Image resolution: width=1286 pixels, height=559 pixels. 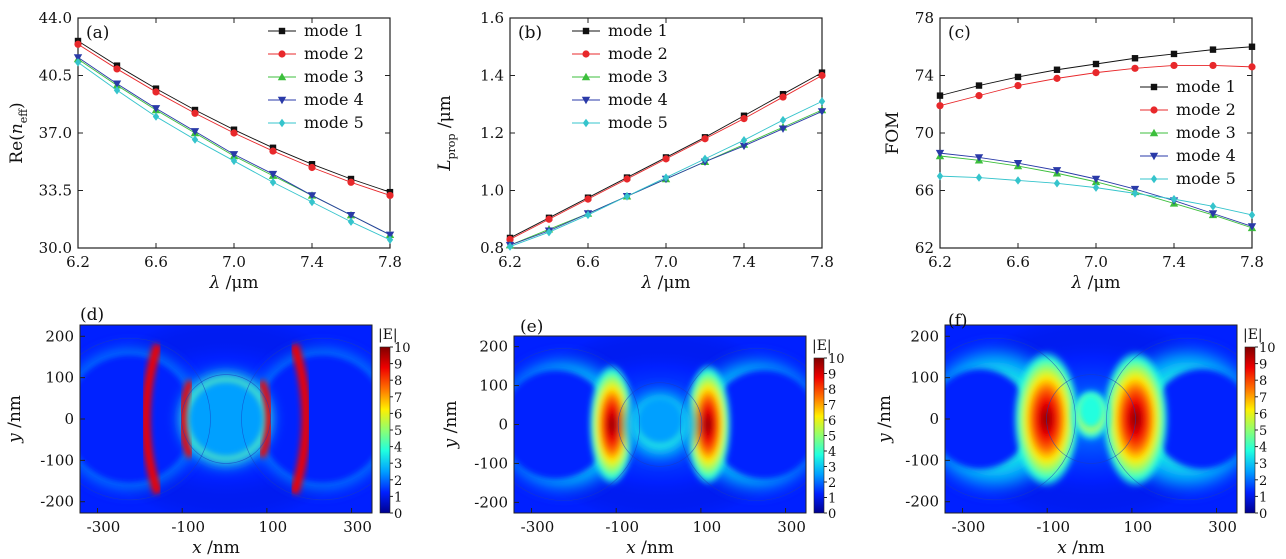 I want to click on colorbar-tick-label: 4, so click(x=832, y=452).